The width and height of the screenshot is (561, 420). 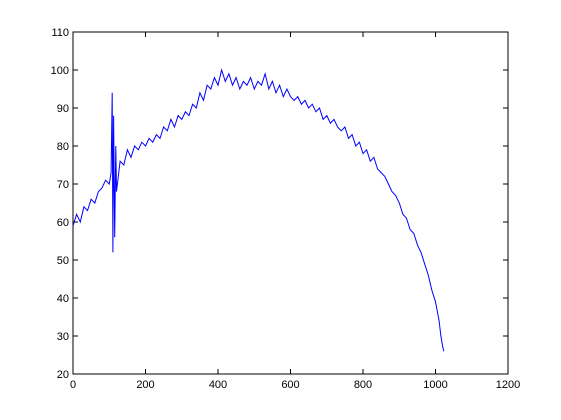 What do you see at coordinates (60, 71) in the screenshot?
I see `y-tick-label: 100` at bounding box center [60, 71].